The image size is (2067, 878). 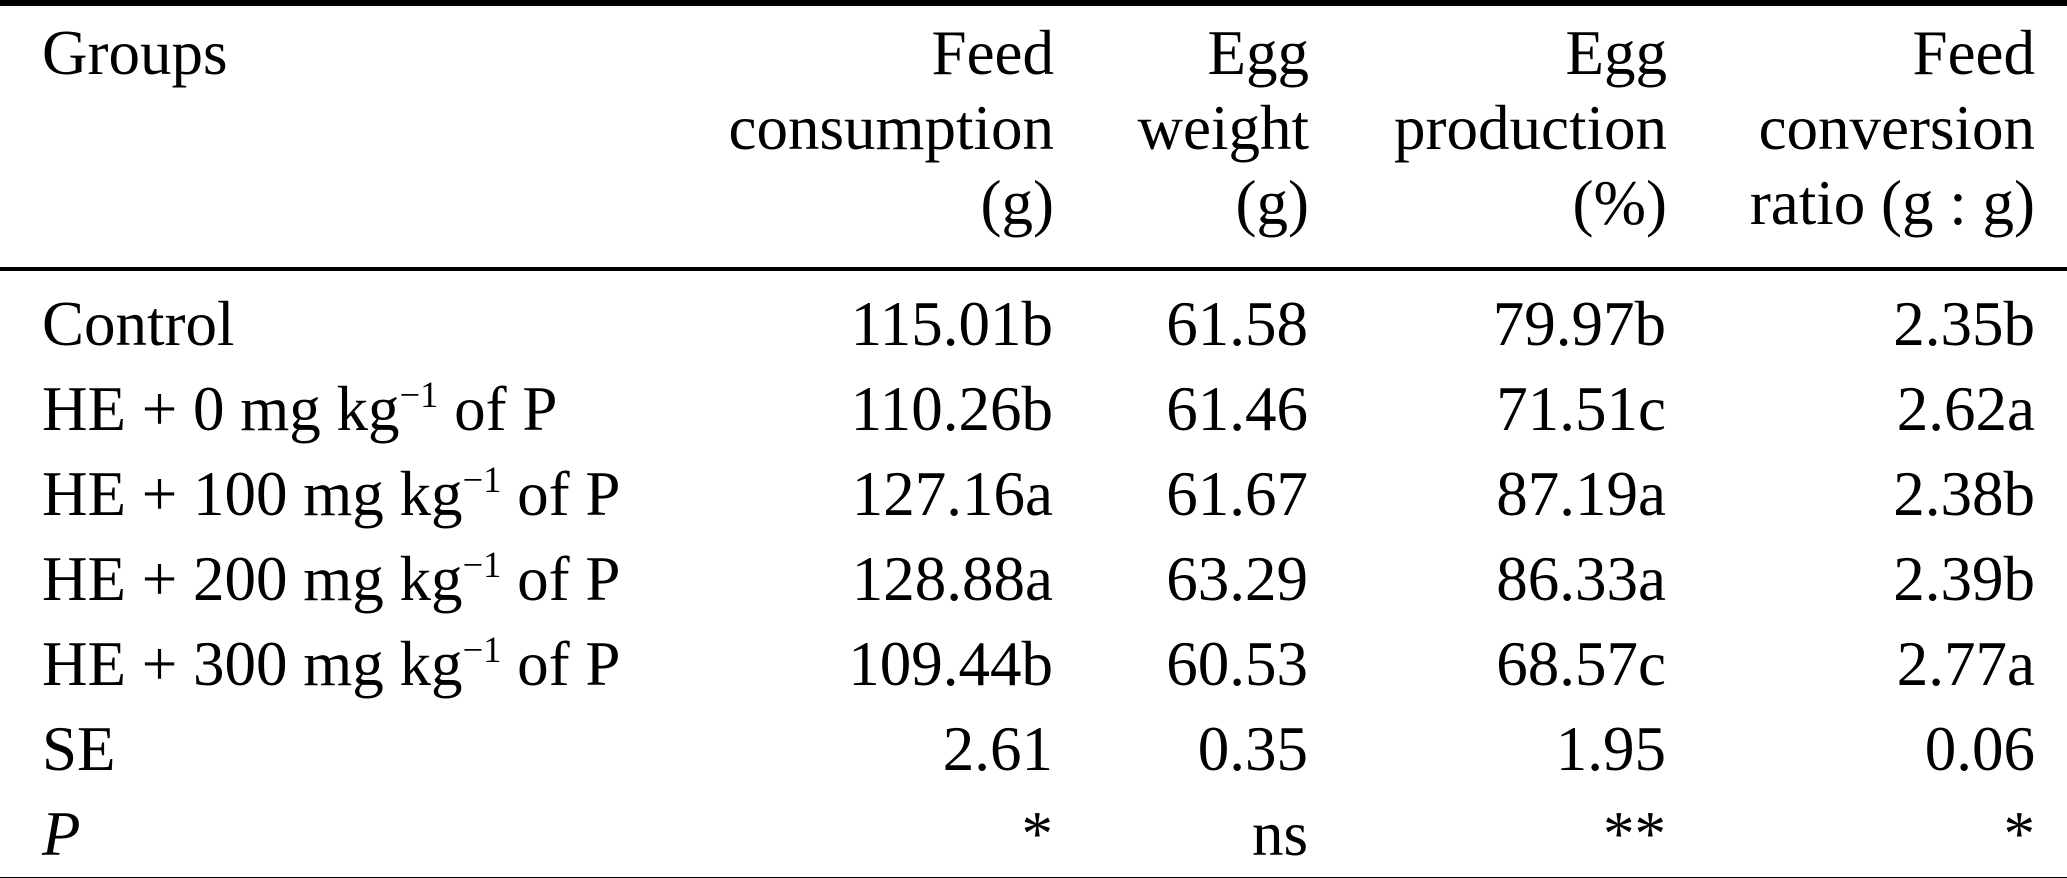 I want to click on cell-feed-conversion-ratio: 0.06, so click(x=1979, y=749).